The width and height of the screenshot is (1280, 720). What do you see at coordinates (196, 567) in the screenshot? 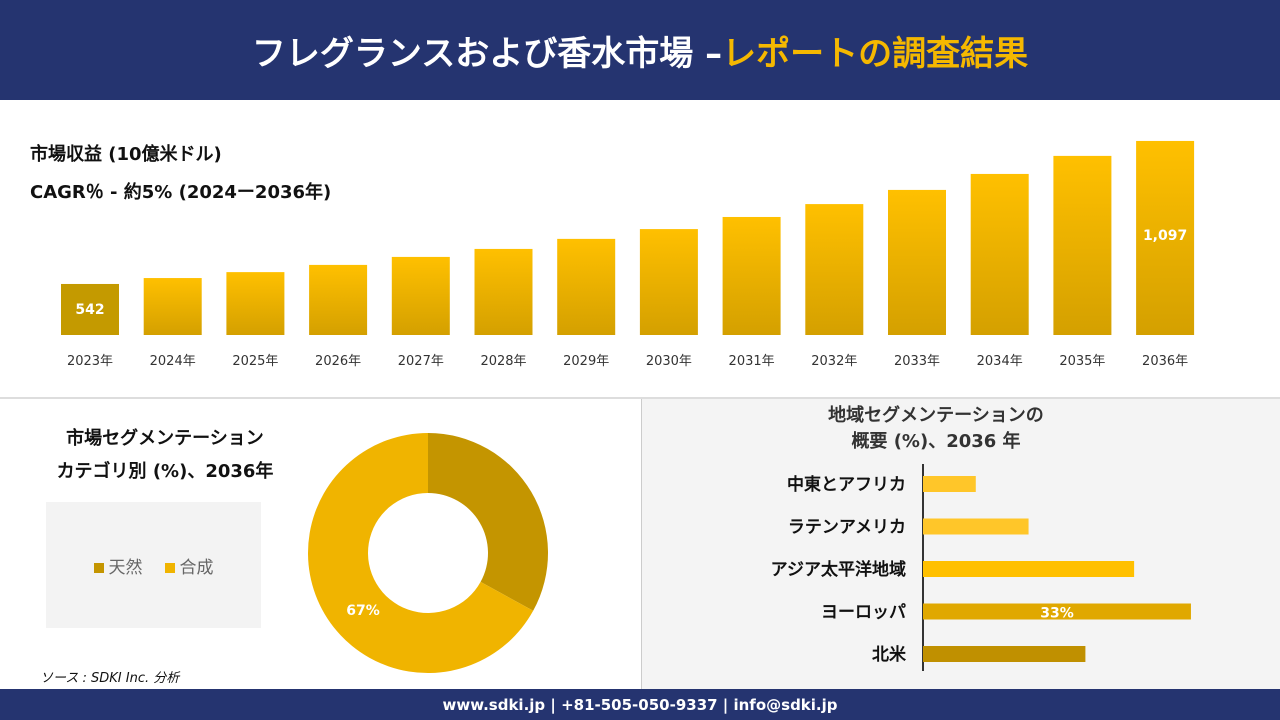
I see `legend-label: 合成` at bounding box center [196, 567].